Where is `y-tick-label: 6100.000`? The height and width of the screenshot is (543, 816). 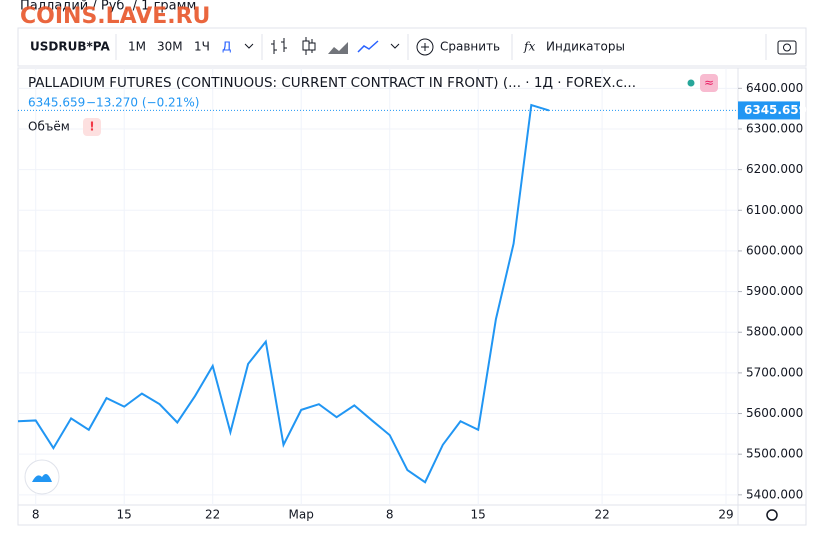 y-tick-label: 6100.000 is located at coordinates (774, 210).